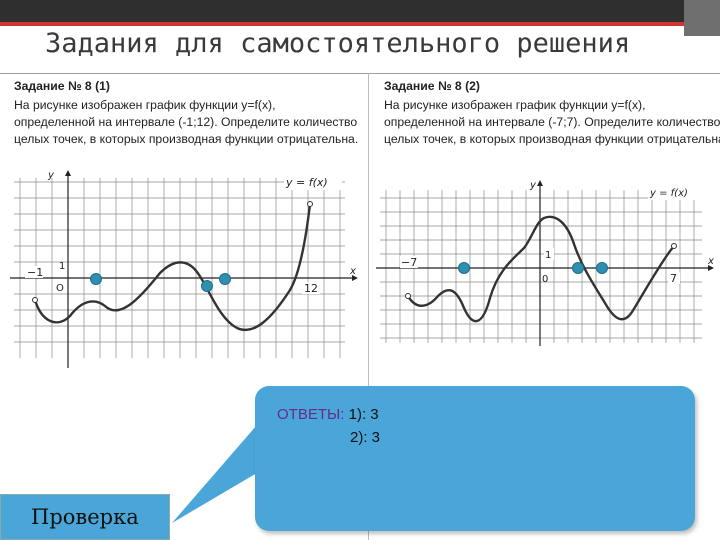  What do you see at coordinates (668, 193) in the screenshot?
I see `task2-legend: y = f(x)` at bounding box center [668, 193].